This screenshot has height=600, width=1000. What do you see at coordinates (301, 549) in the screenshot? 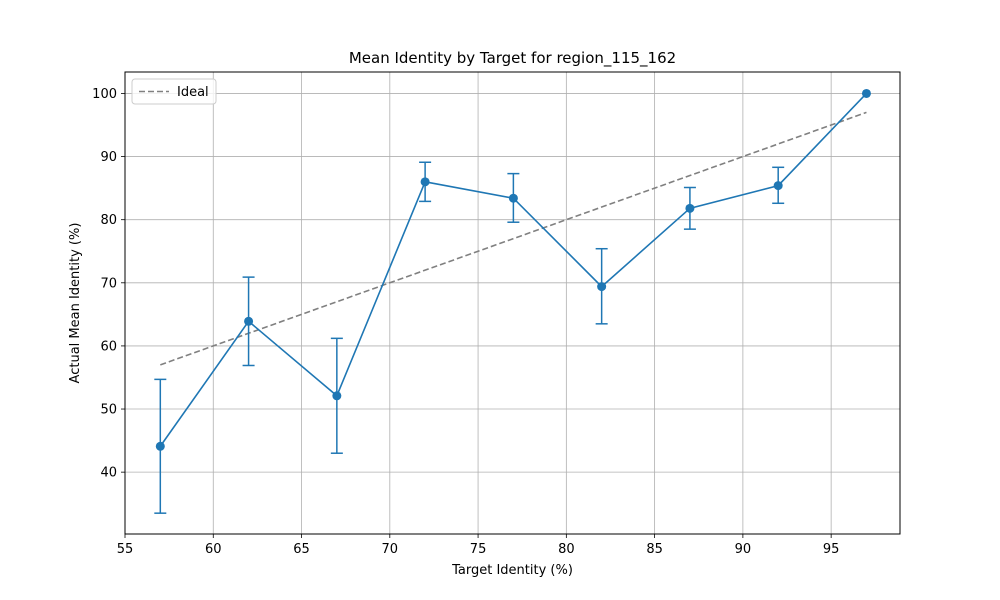
I see `x-tick-label: 65` at bounding box center [301, 549].